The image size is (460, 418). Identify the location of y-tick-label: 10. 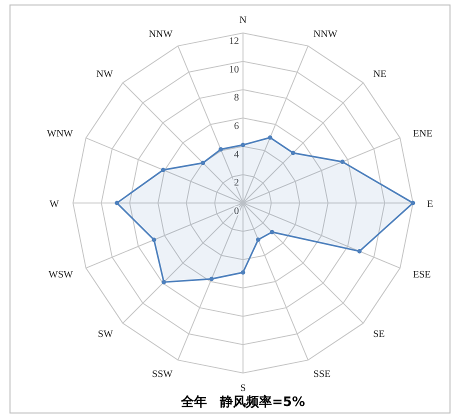
(234, 70).